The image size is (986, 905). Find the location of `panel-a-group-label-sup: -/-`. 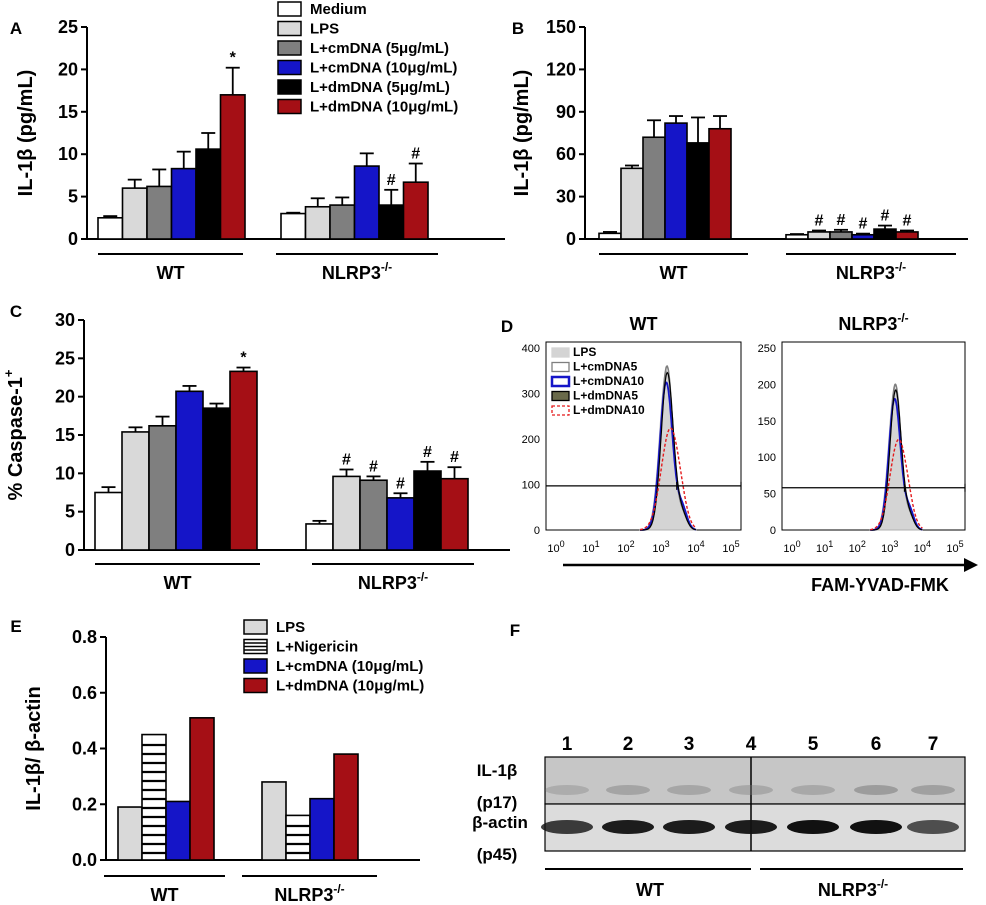

panel-a-group-label-sup: -/- is located at coordinates (386, 267).